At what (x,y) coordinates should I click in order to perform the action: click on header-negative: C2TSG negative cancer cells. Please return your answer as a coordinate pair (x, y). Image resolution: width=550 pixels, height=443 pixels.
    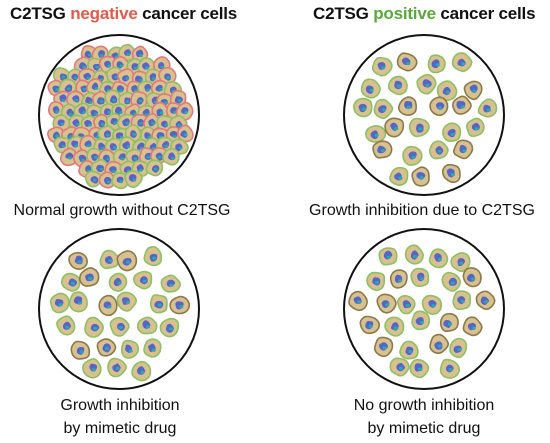
    Looking at the image, I should click on (123, 14).